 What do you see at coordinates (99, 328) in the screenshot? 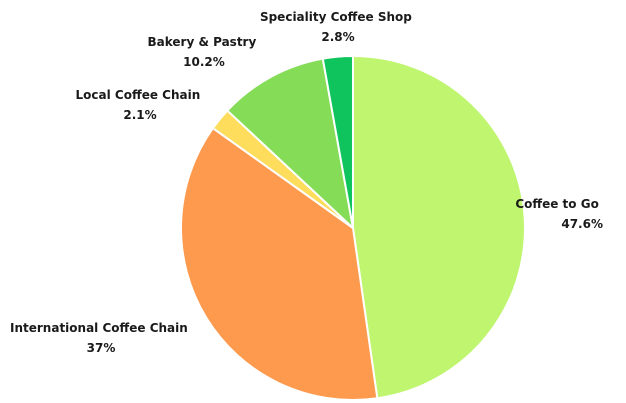
I see `slice-label-international-coffee-chain: International Coffee Chain` at bounding box center [99, 328].